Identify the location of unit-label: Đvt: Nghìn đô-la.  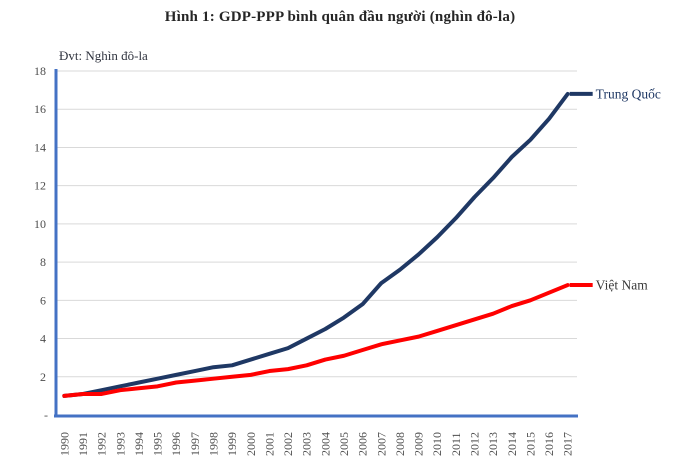
(103, 55).